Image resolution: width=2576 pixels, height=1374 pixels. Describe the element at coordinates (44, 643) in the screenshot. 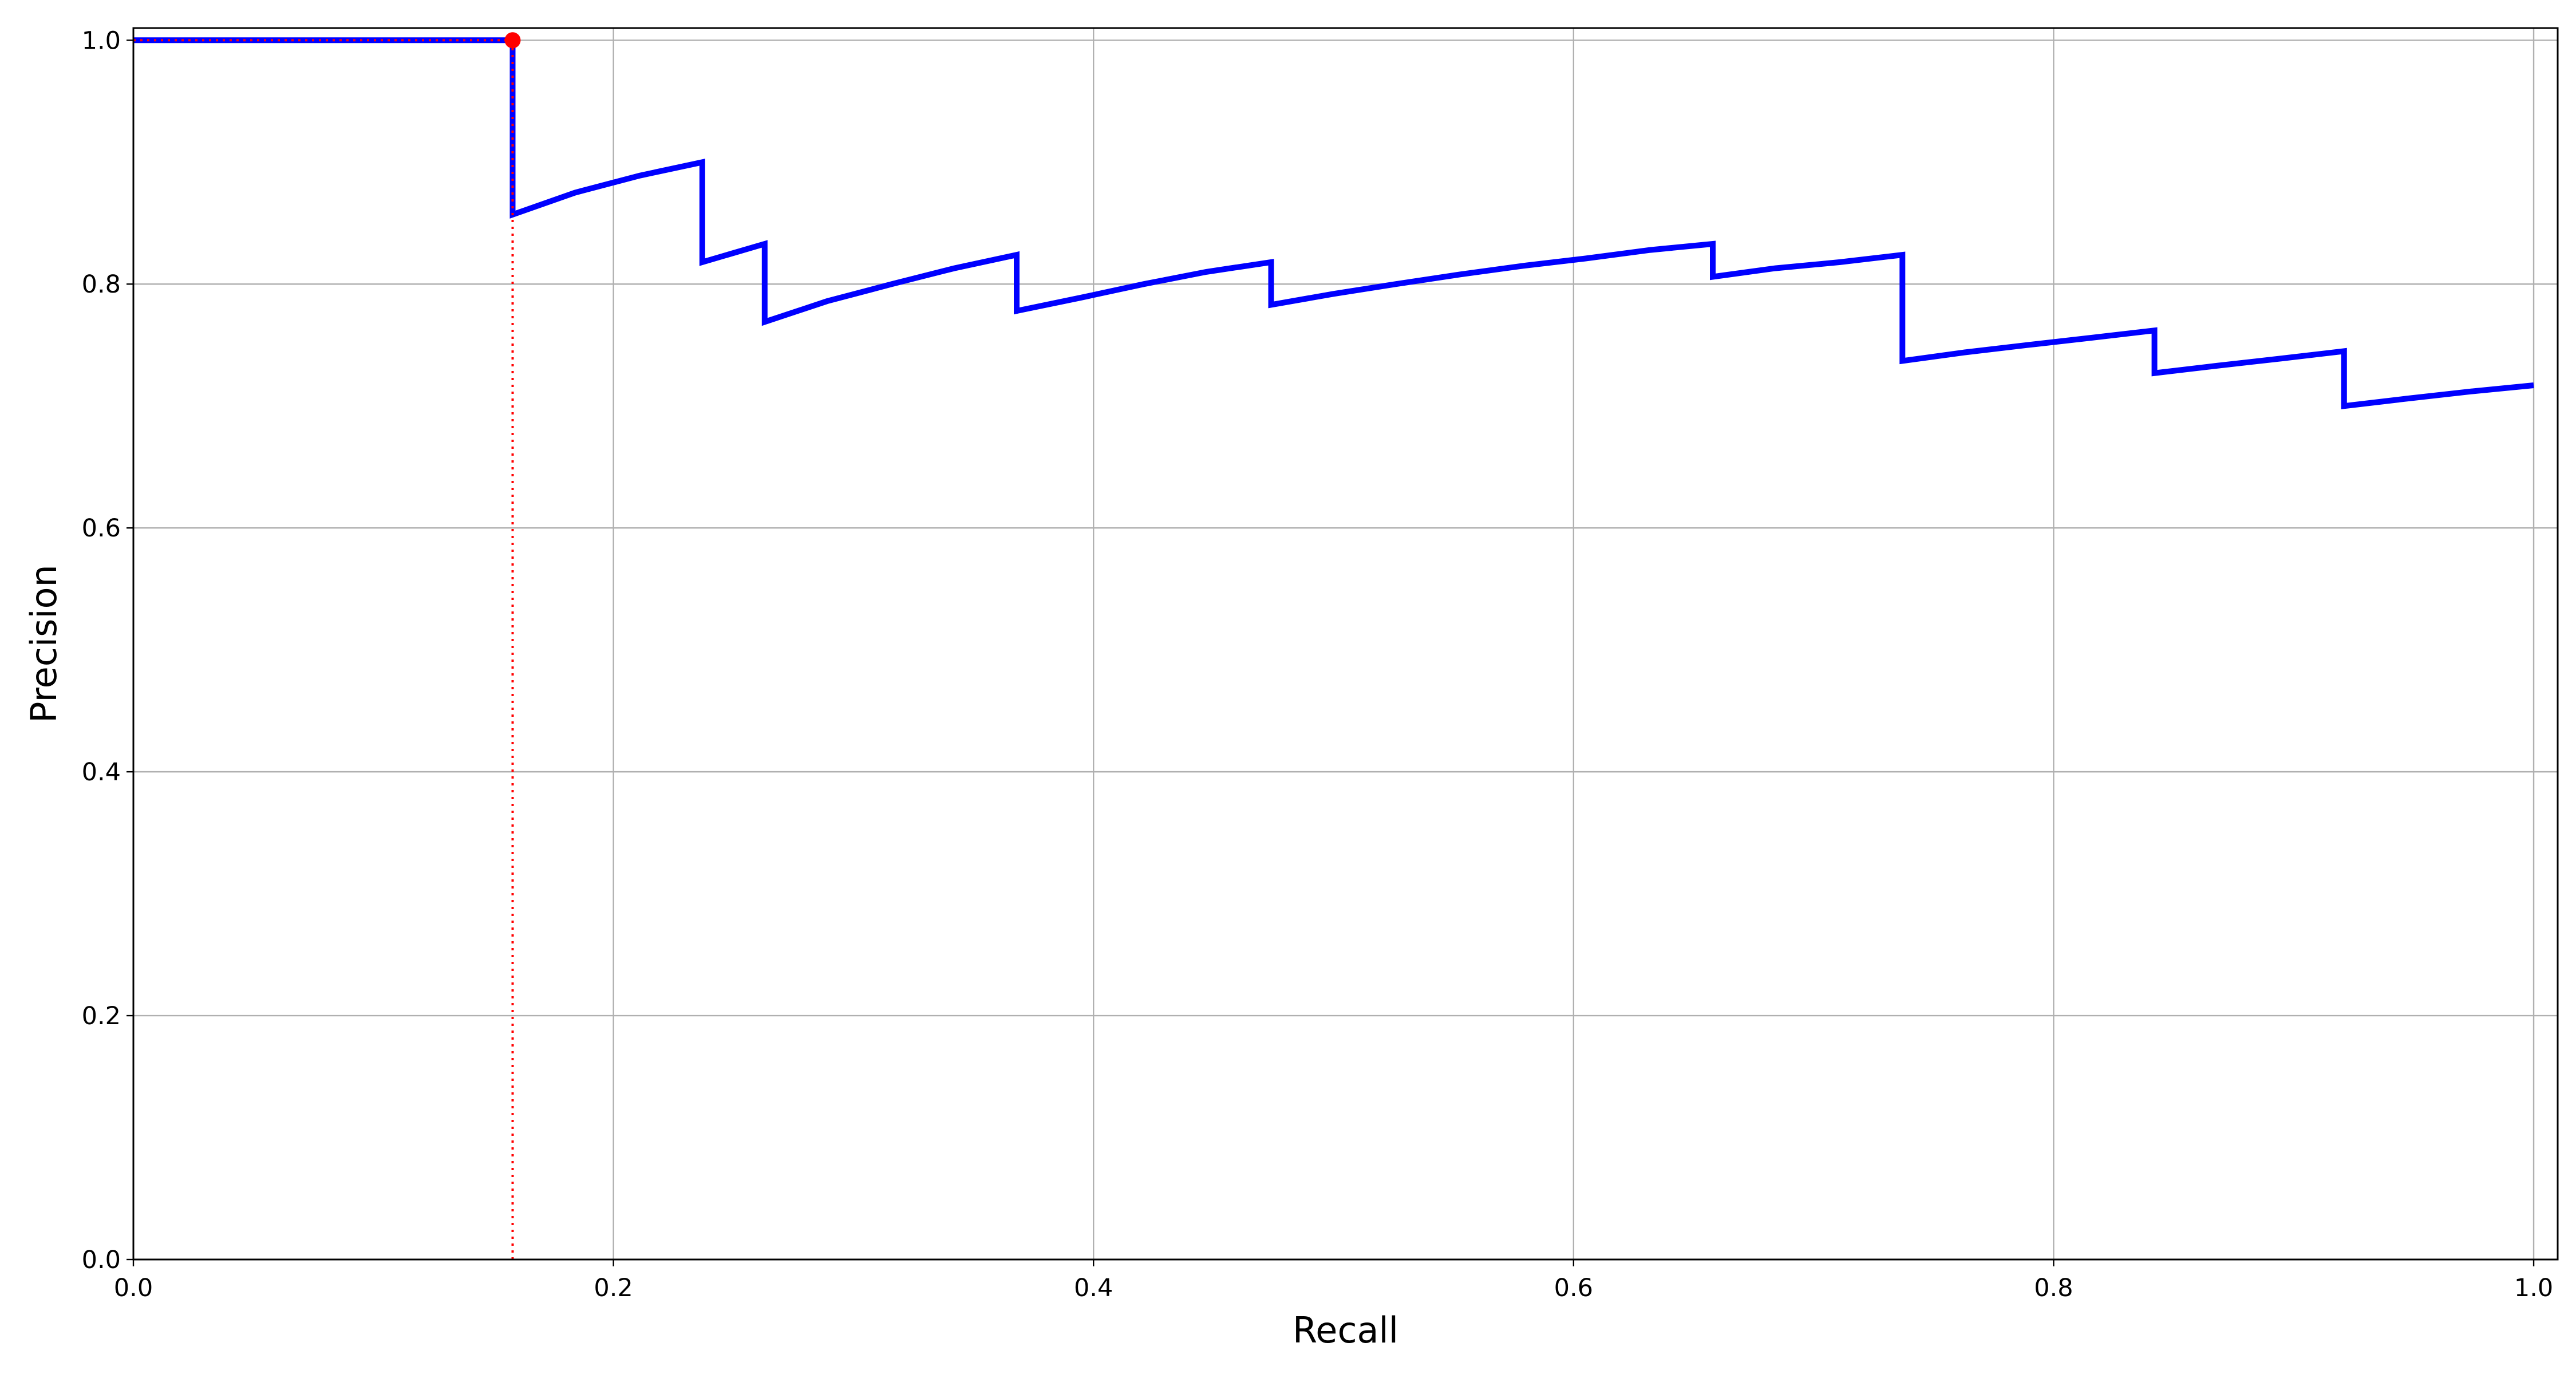

I see `y-axis-title: Precision` at that location.